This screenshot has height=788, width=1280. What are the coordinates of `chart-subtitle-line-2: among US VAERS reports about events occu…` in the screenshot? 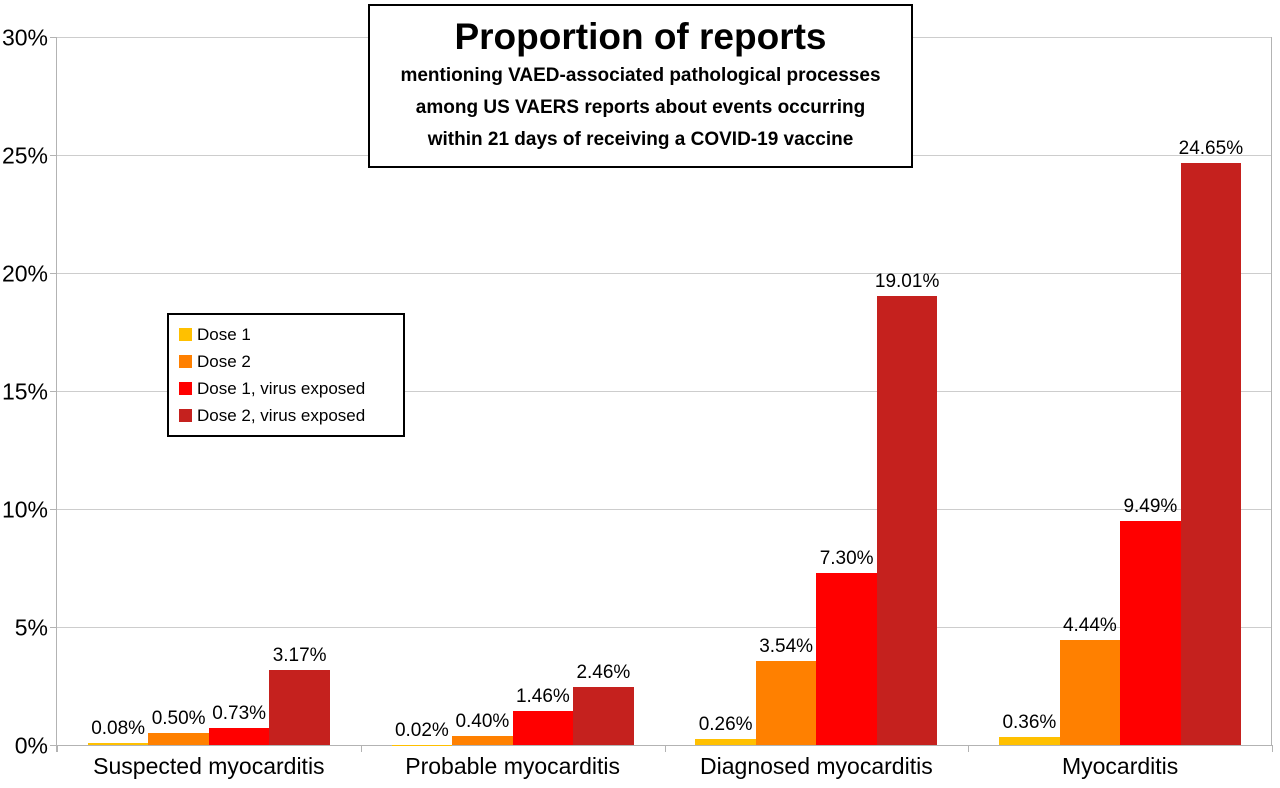 It's located at (640, 107).